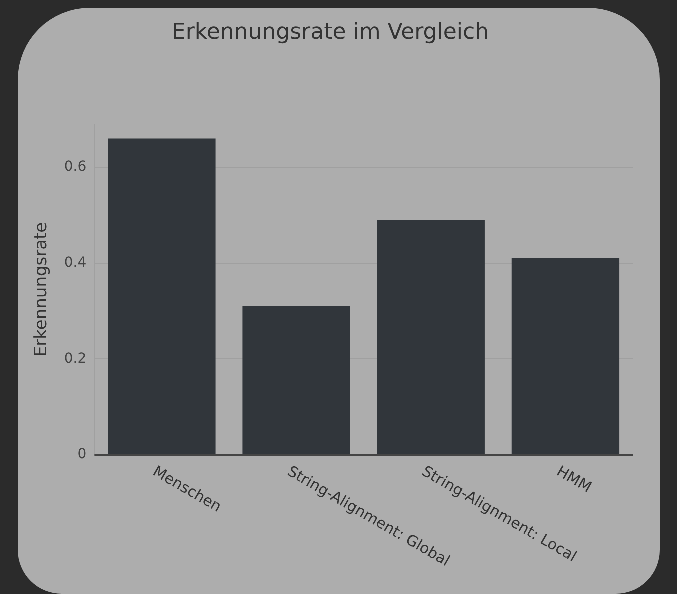  Describe the element at coordinates (42, 290) in the screenshot. I see `y-axis-title: Erkennungsrate` at that location.